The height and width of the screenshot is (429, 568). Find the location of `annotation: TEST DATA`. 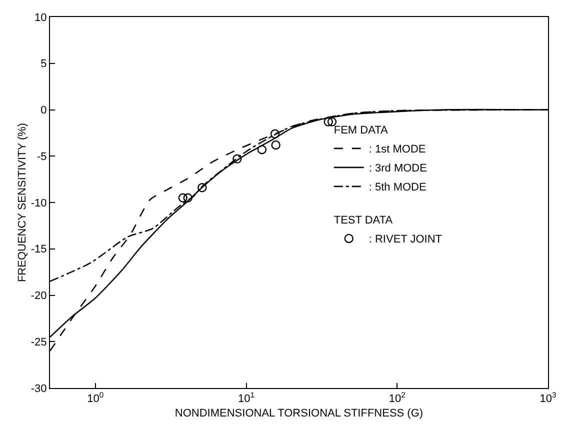

annotation: TEST DATA is located at coordinates (364, 220).